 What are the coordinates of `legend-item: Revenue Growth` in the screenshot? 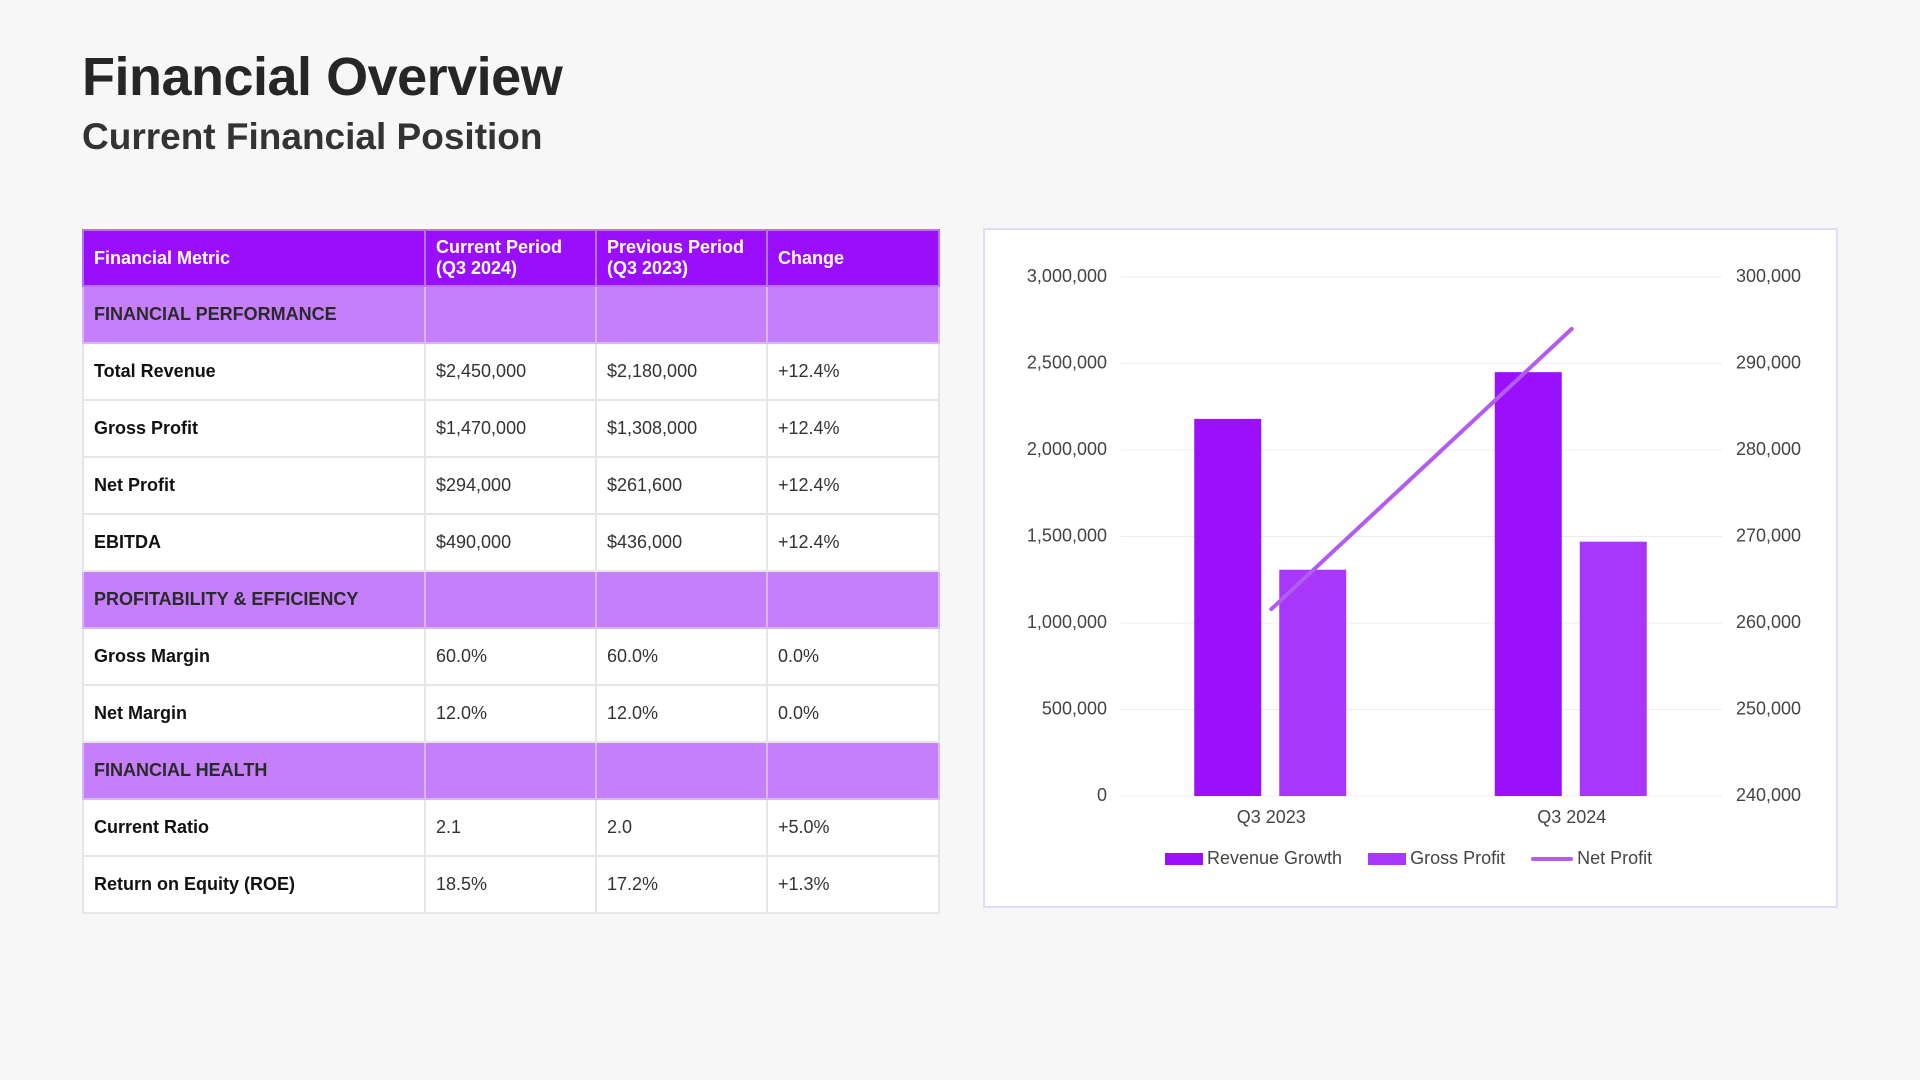 It's located at (1253, 858).